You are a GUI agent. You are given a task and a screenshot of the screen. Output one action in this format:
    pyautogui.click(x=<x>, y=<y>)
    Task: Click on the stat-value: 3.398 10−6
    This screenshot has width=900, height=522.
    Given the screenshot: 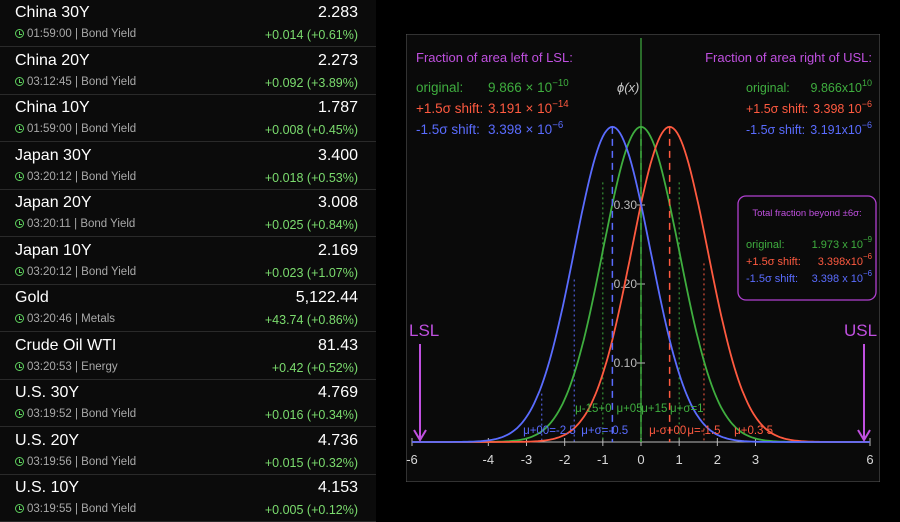 What is the action you would take?
    pyautogui.click(x=842, y=107)
    